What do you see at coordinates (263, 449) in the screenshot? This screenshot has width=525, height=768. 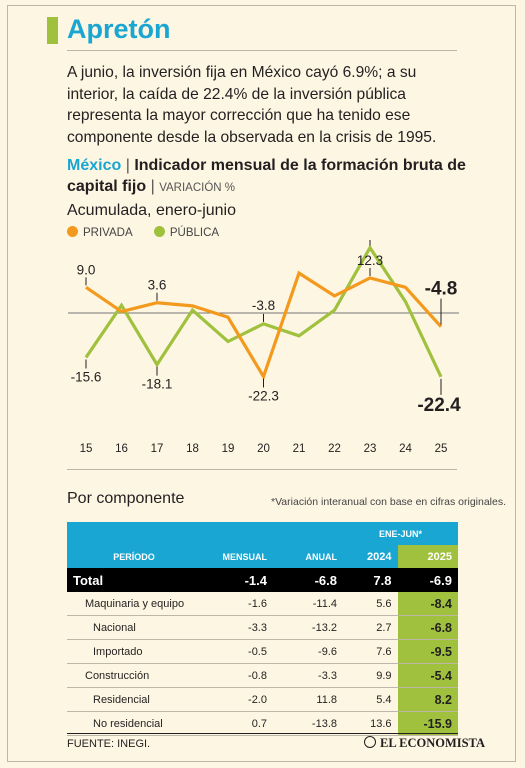 I see `x-tick-label: 20` at bounding box center [263, 449].